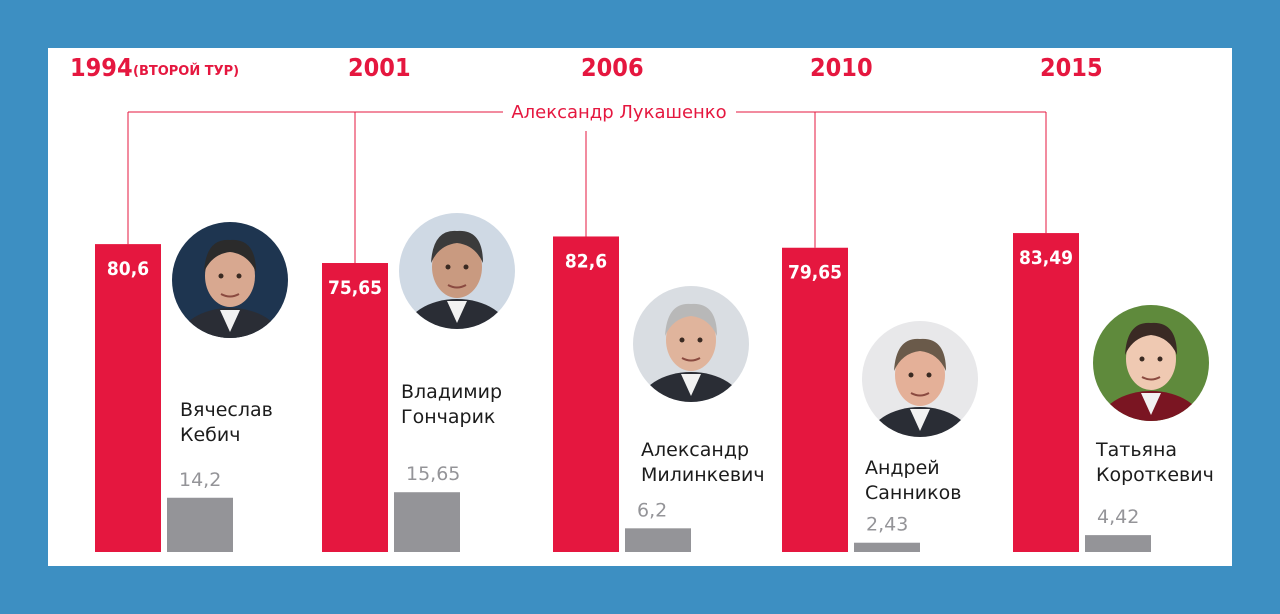 The height and width of the screenshot is (614, 1280). Describe the element at coordinates (695, 450) in the screenshot. I see `runner-up-name-line: Александр` at that location.